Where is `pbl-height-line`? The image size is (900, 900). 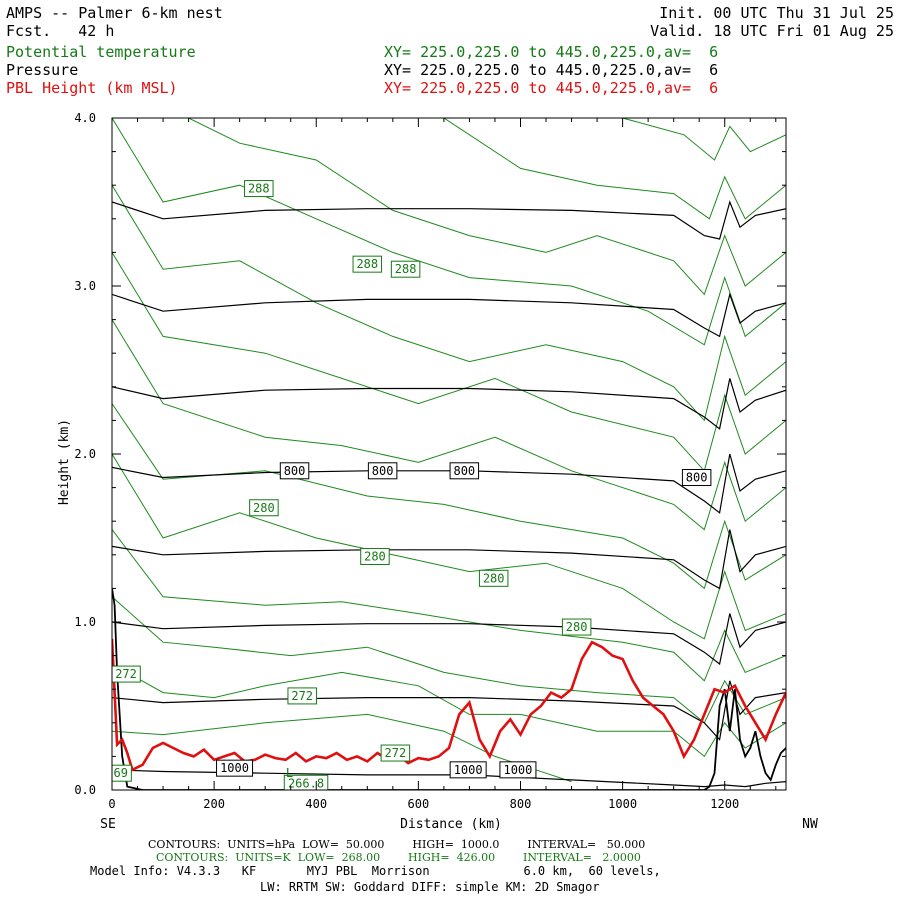 pbl-height-line is located at coordinates (449, 705).